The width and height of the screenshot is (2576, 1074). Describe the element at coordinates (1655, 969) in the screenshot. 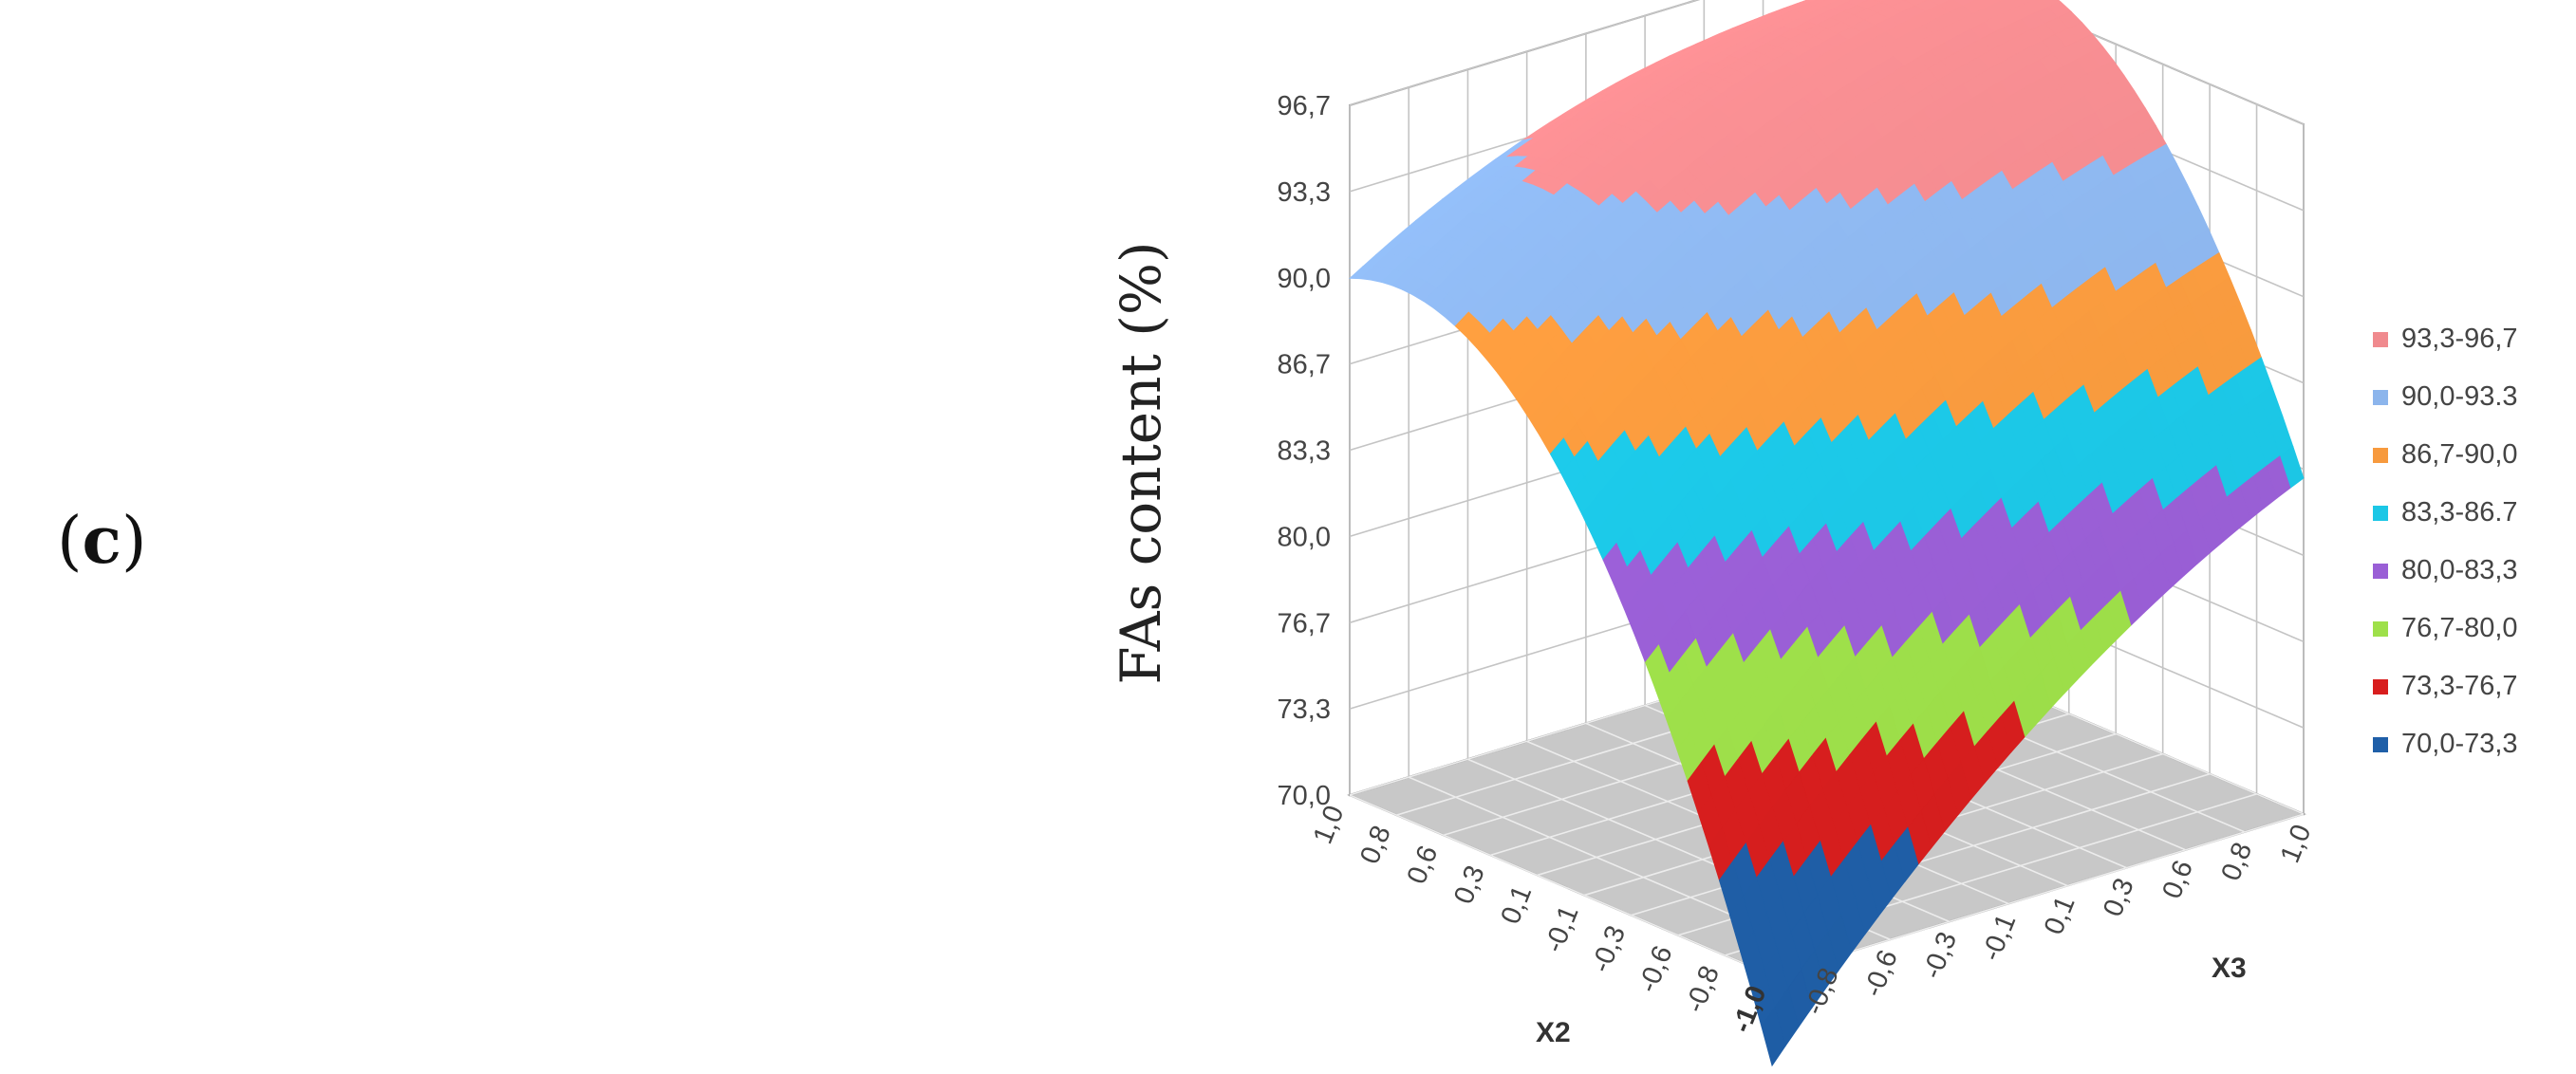

I see `x2-tick-label: -0,6` at that location.